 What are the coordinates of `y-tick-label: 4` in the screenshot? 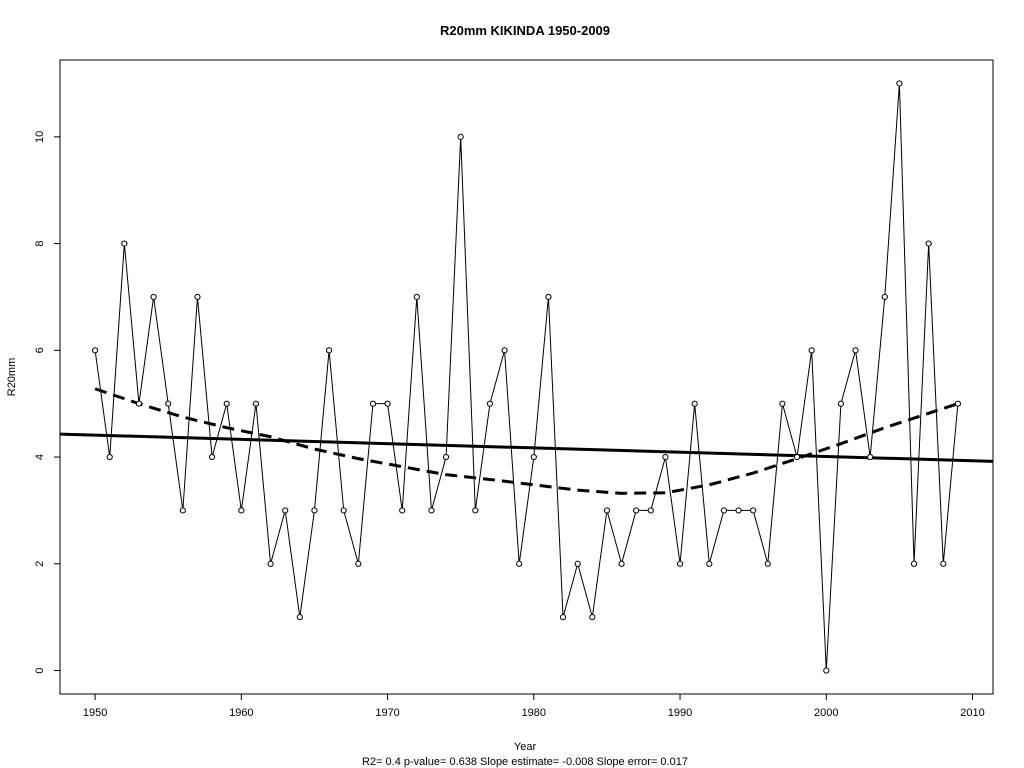 It's located at (40, 457).